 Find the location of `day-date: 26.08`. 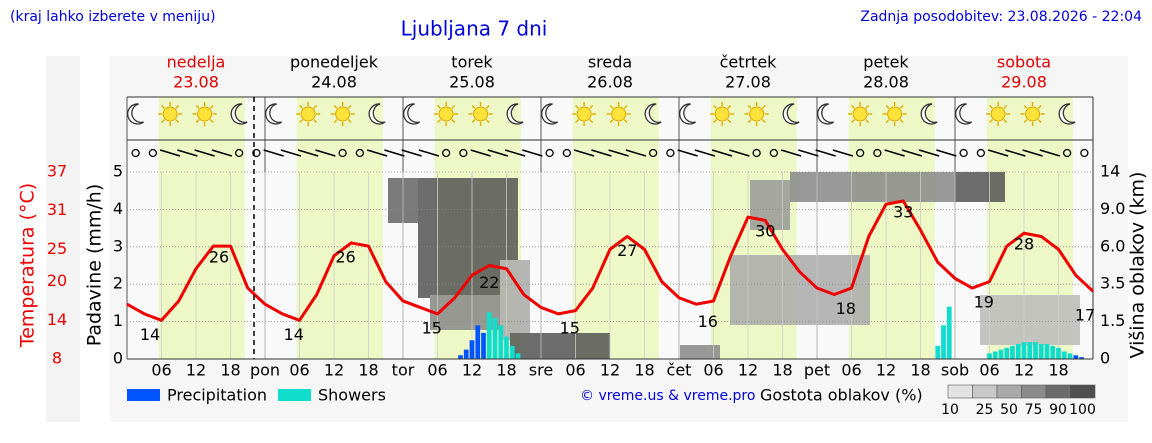

day-date: 26.08 is located at coordinates (610, 82).